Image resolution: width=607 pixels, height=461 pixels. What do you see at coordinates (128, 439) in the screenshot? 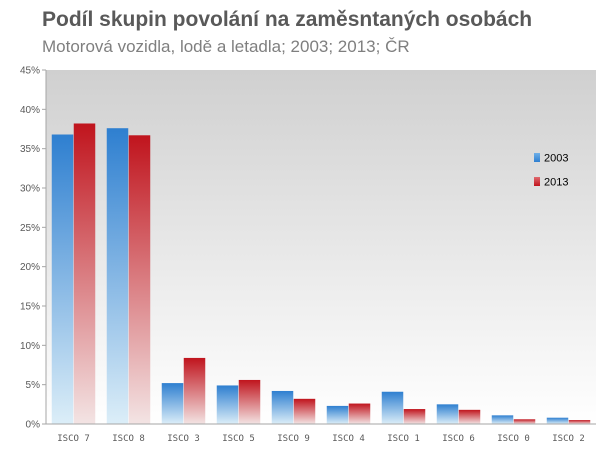
I see `x-tick-label: ISCO 8` at bounding box center [128, 439].